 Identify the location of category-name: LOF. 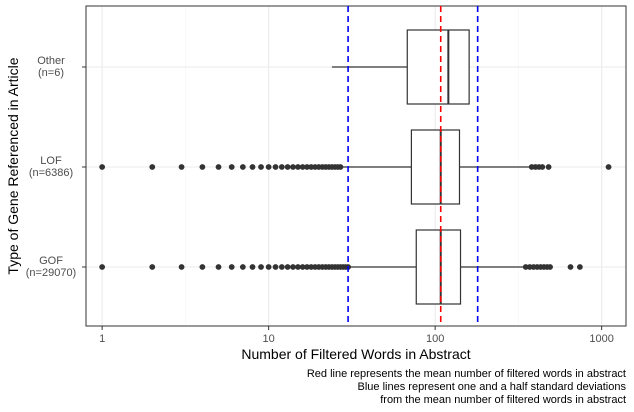
(51, 161).